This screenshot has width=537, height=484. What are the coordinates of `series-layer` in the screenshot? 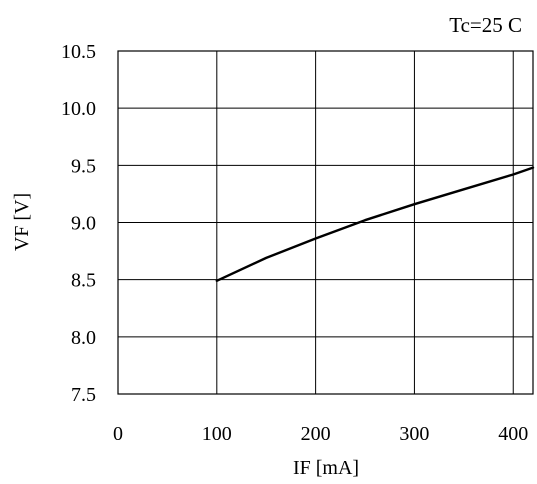 It's located at (375, 224).